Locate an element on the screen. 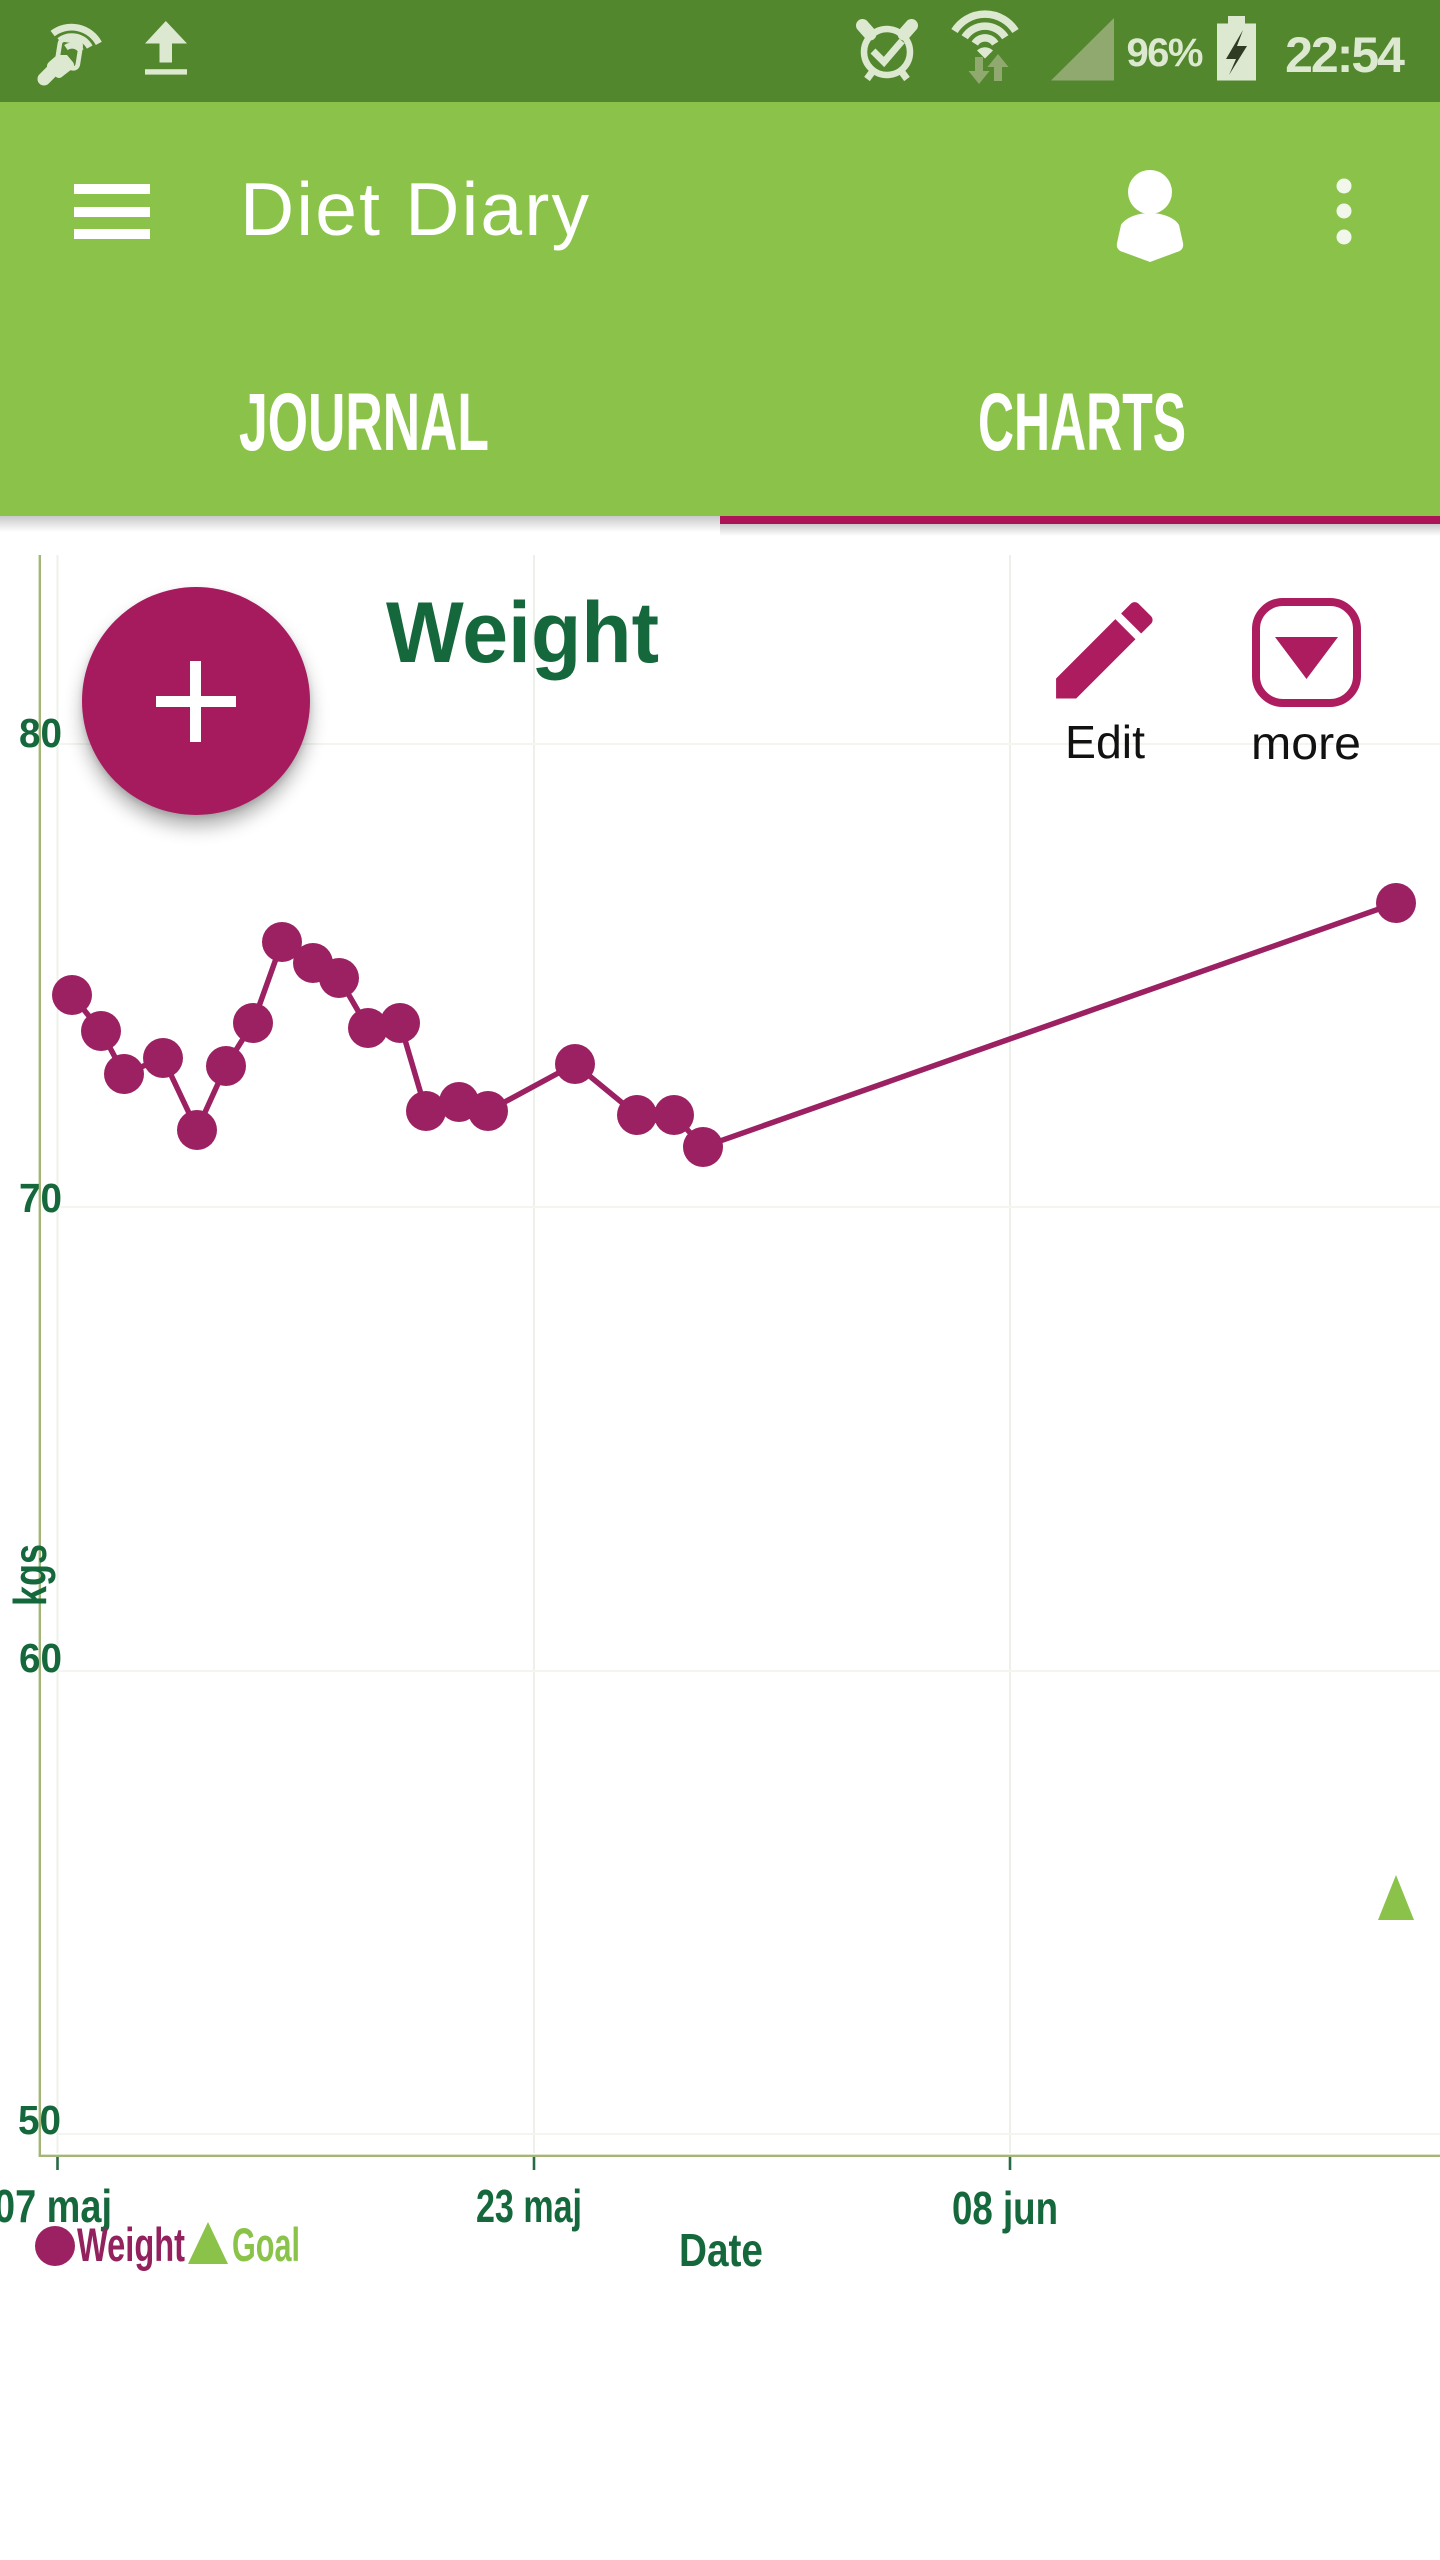 This screenshot has height=2560, width=1440. svg-text: 07 maj is located at coordinates (56, 2206).